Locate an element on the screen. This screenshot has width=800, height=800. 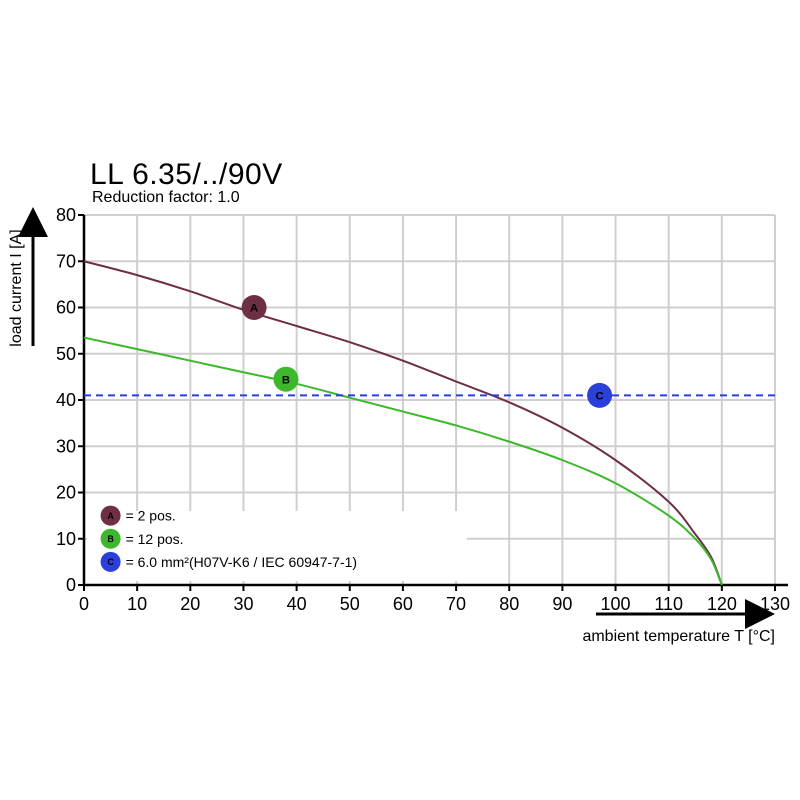
legend-marker-b-circle is located at coordinates (110, 538).